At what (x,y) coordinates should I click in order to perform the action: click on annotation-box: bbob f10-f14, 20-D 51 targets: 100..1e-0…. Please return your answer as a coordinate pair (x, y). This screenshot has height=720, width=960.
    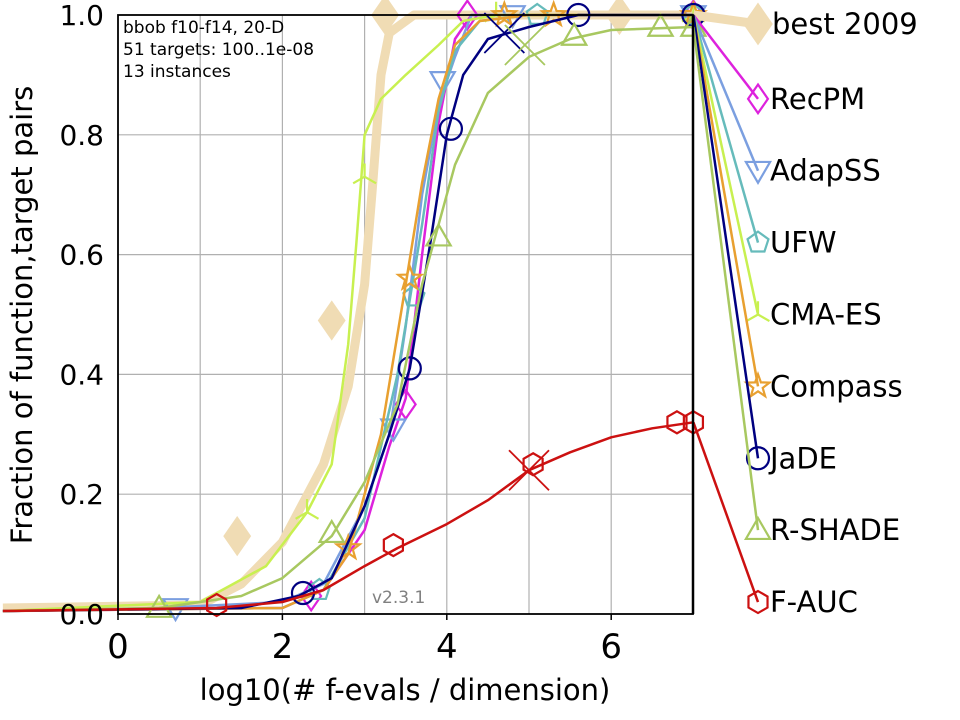
    Looking at the image, I should click on (218, 50).